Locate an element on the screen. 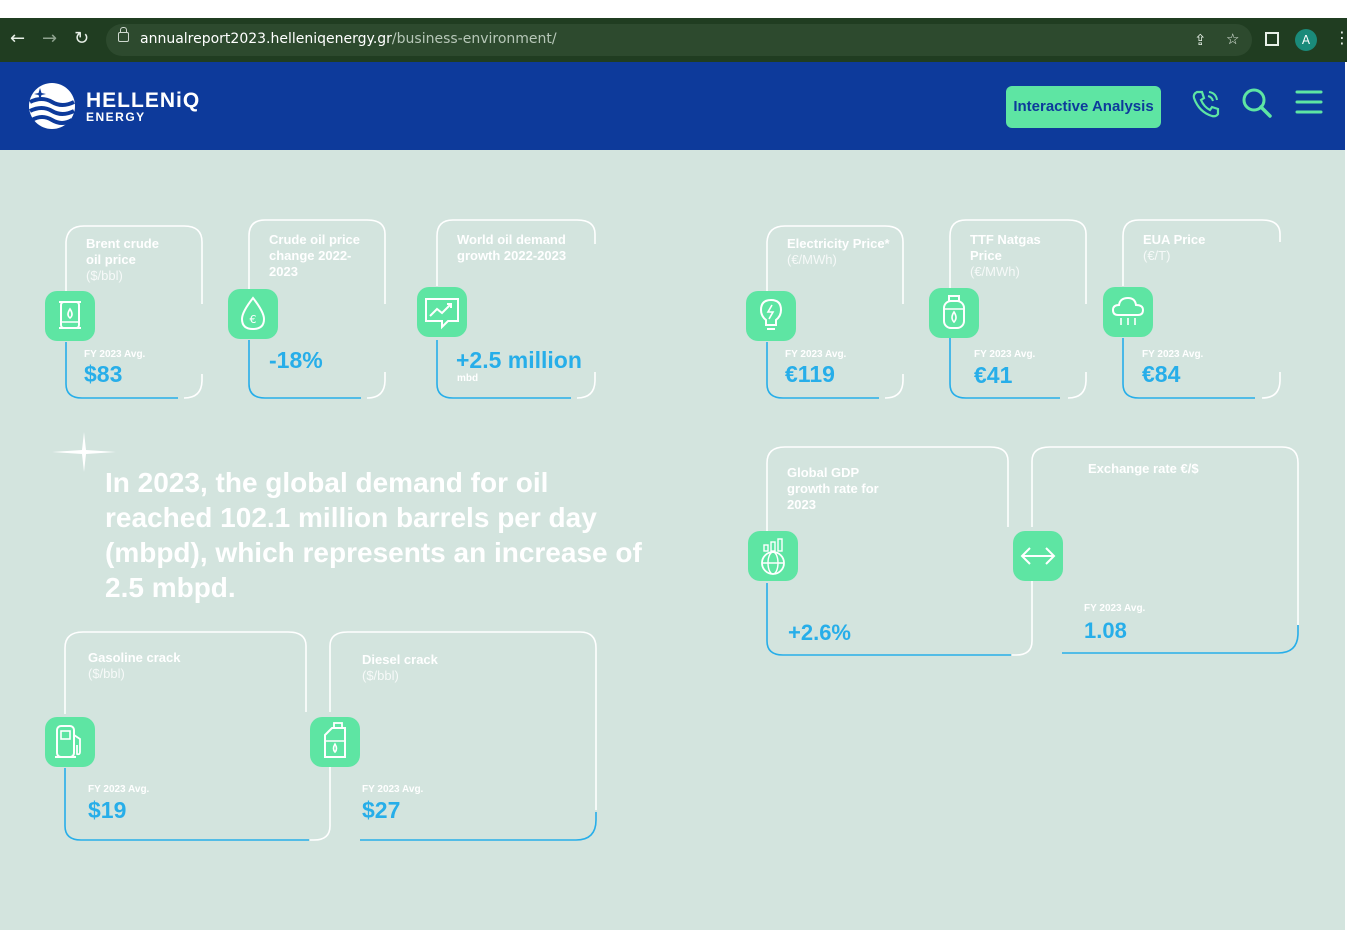 The height and width of the screenshot is (948, 1347). url-domain: annualreport2023.helleniqenergy.gr is located at coordinates (266, 39).